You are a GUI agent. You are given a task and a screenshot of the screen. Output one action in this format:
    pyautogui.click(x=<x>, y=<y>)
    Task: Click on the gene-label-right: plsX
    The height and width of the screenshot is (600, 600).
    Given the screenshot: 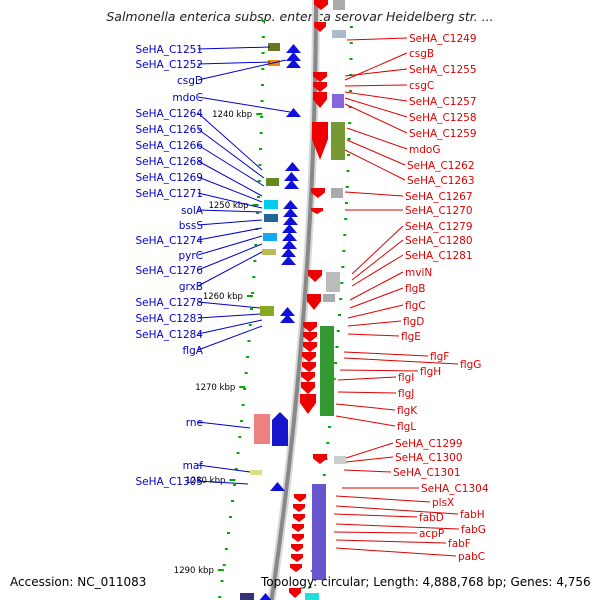 What is the action you would take?
    pyautogui.click(x=443, y=503)
    